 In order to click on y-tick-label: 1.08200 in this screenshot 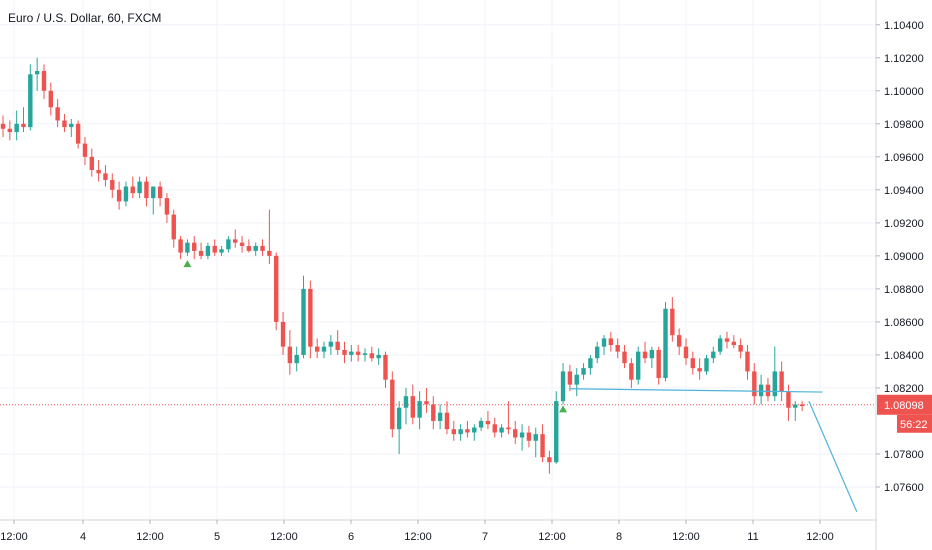, I will do `click(904, 389)`.